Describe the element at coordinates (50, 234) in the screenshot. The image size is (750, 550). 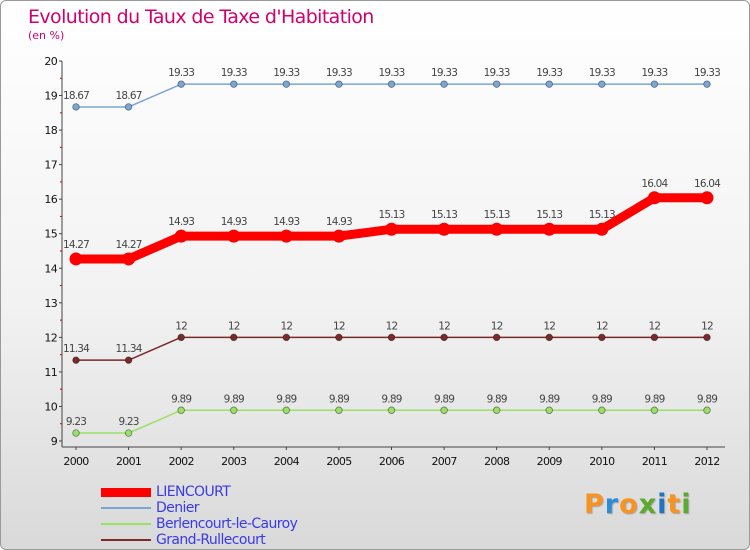
I see `y-tick-label: 15` at that location.